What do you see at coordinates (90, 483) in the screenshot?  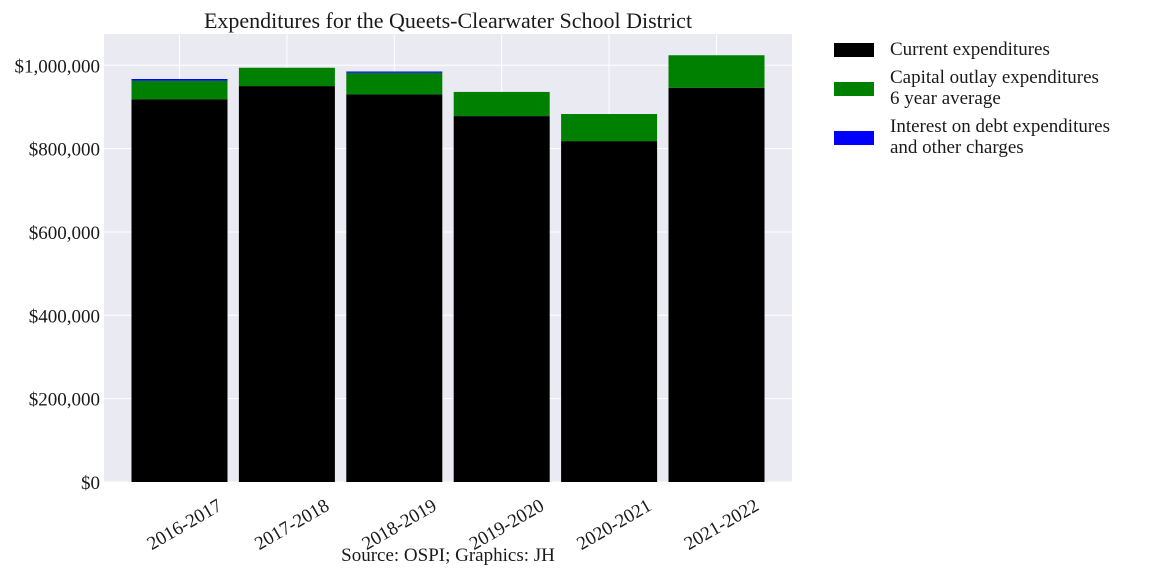 I see `y-tick-label: $0` at bounding box center [90, 483].